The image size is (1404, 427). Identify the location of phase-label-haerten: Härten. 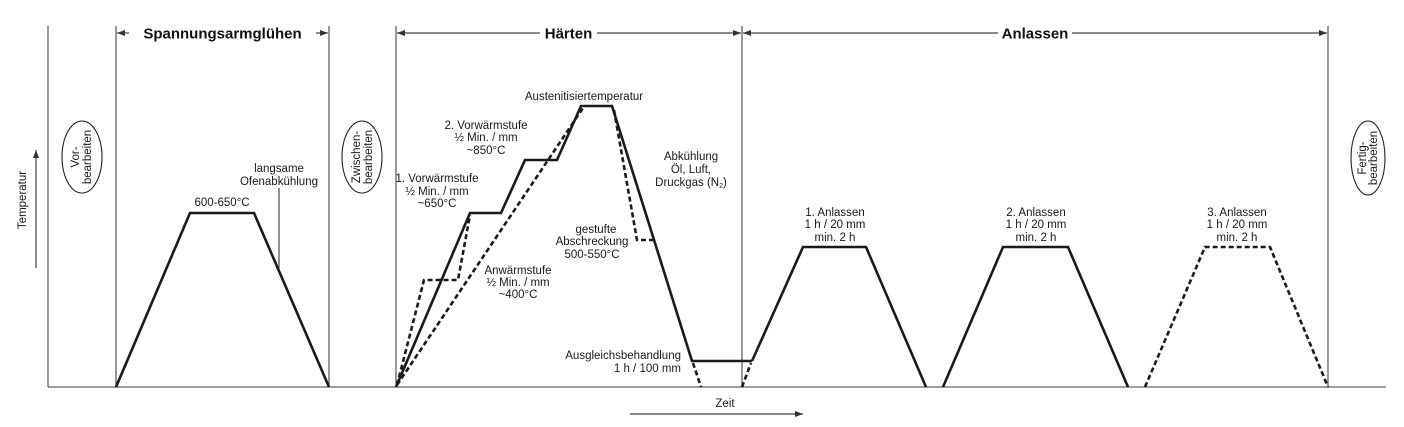
(569, 34).